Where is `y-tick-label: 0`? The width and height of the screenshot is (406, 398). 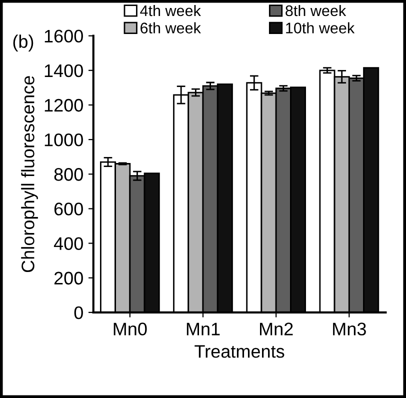
y-tick-label: 0 is located at coordinates (78, 313).